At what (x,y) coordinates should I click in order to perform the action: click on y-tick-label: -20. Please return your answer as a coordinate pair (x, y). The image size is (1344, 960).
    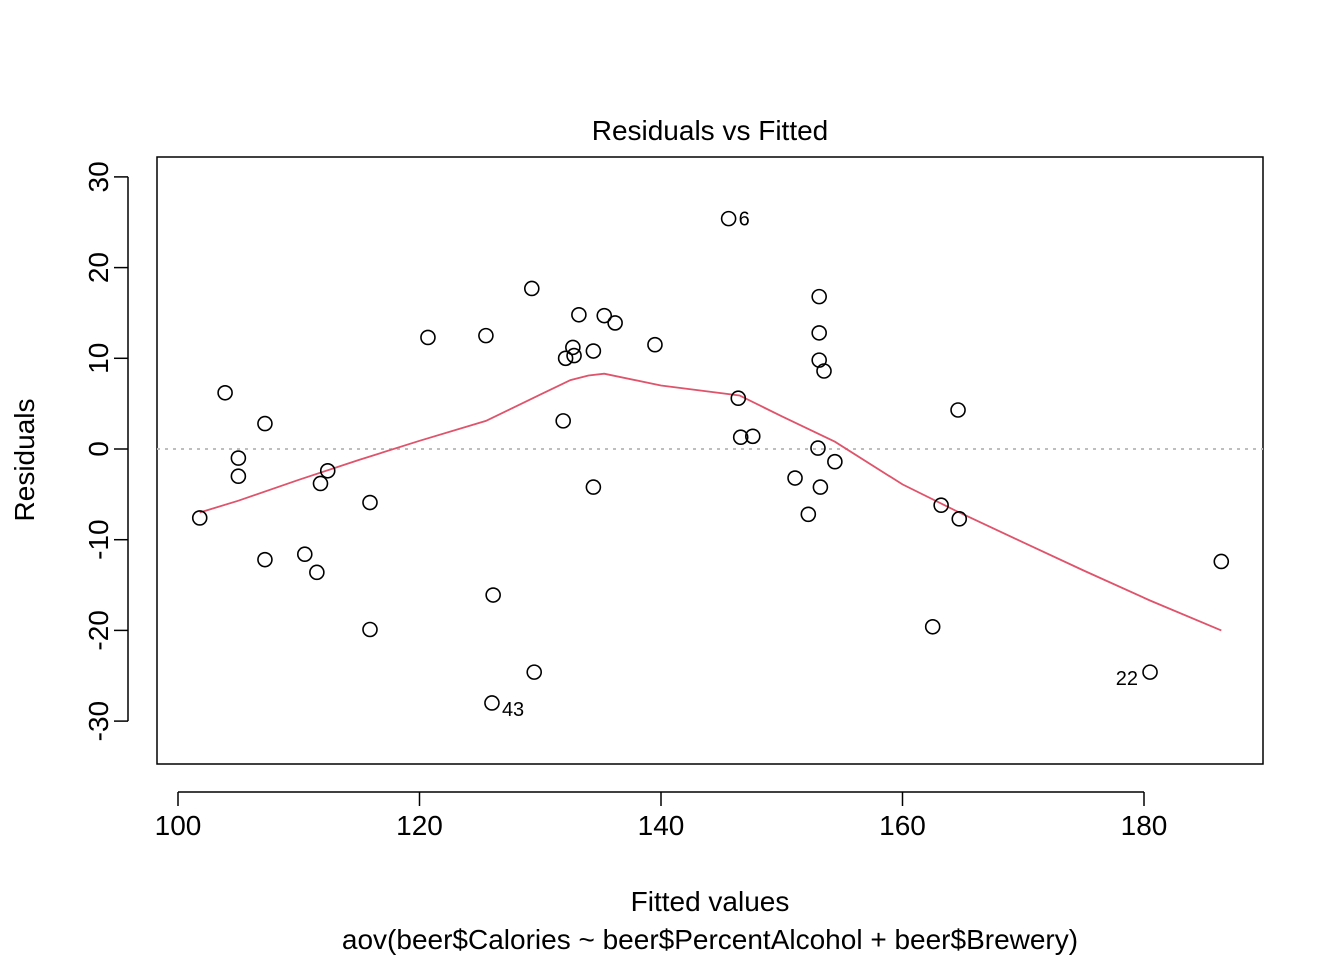
    Looking at the image, I should click on (98, 630).